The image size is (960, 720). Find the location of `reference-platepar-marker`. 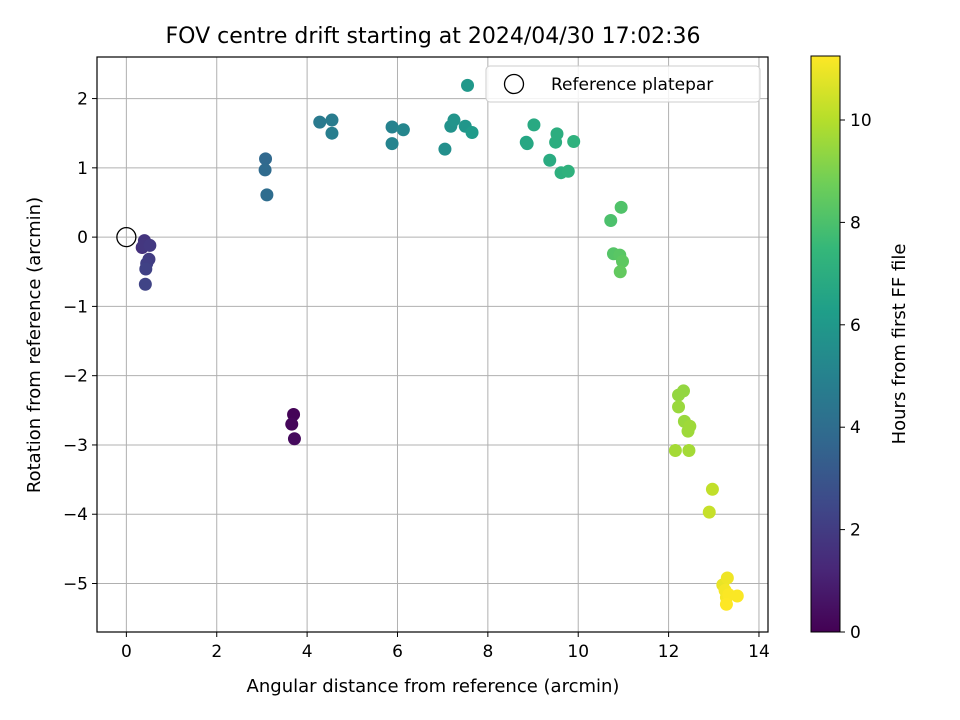

reference-platepar-marker is located at coordinates (126, 237).